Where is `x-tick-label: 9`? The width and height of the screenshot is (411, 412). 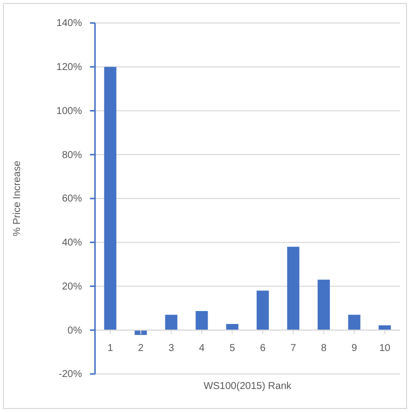
x-tick-label: 9 is located at coordinates (354, 348).